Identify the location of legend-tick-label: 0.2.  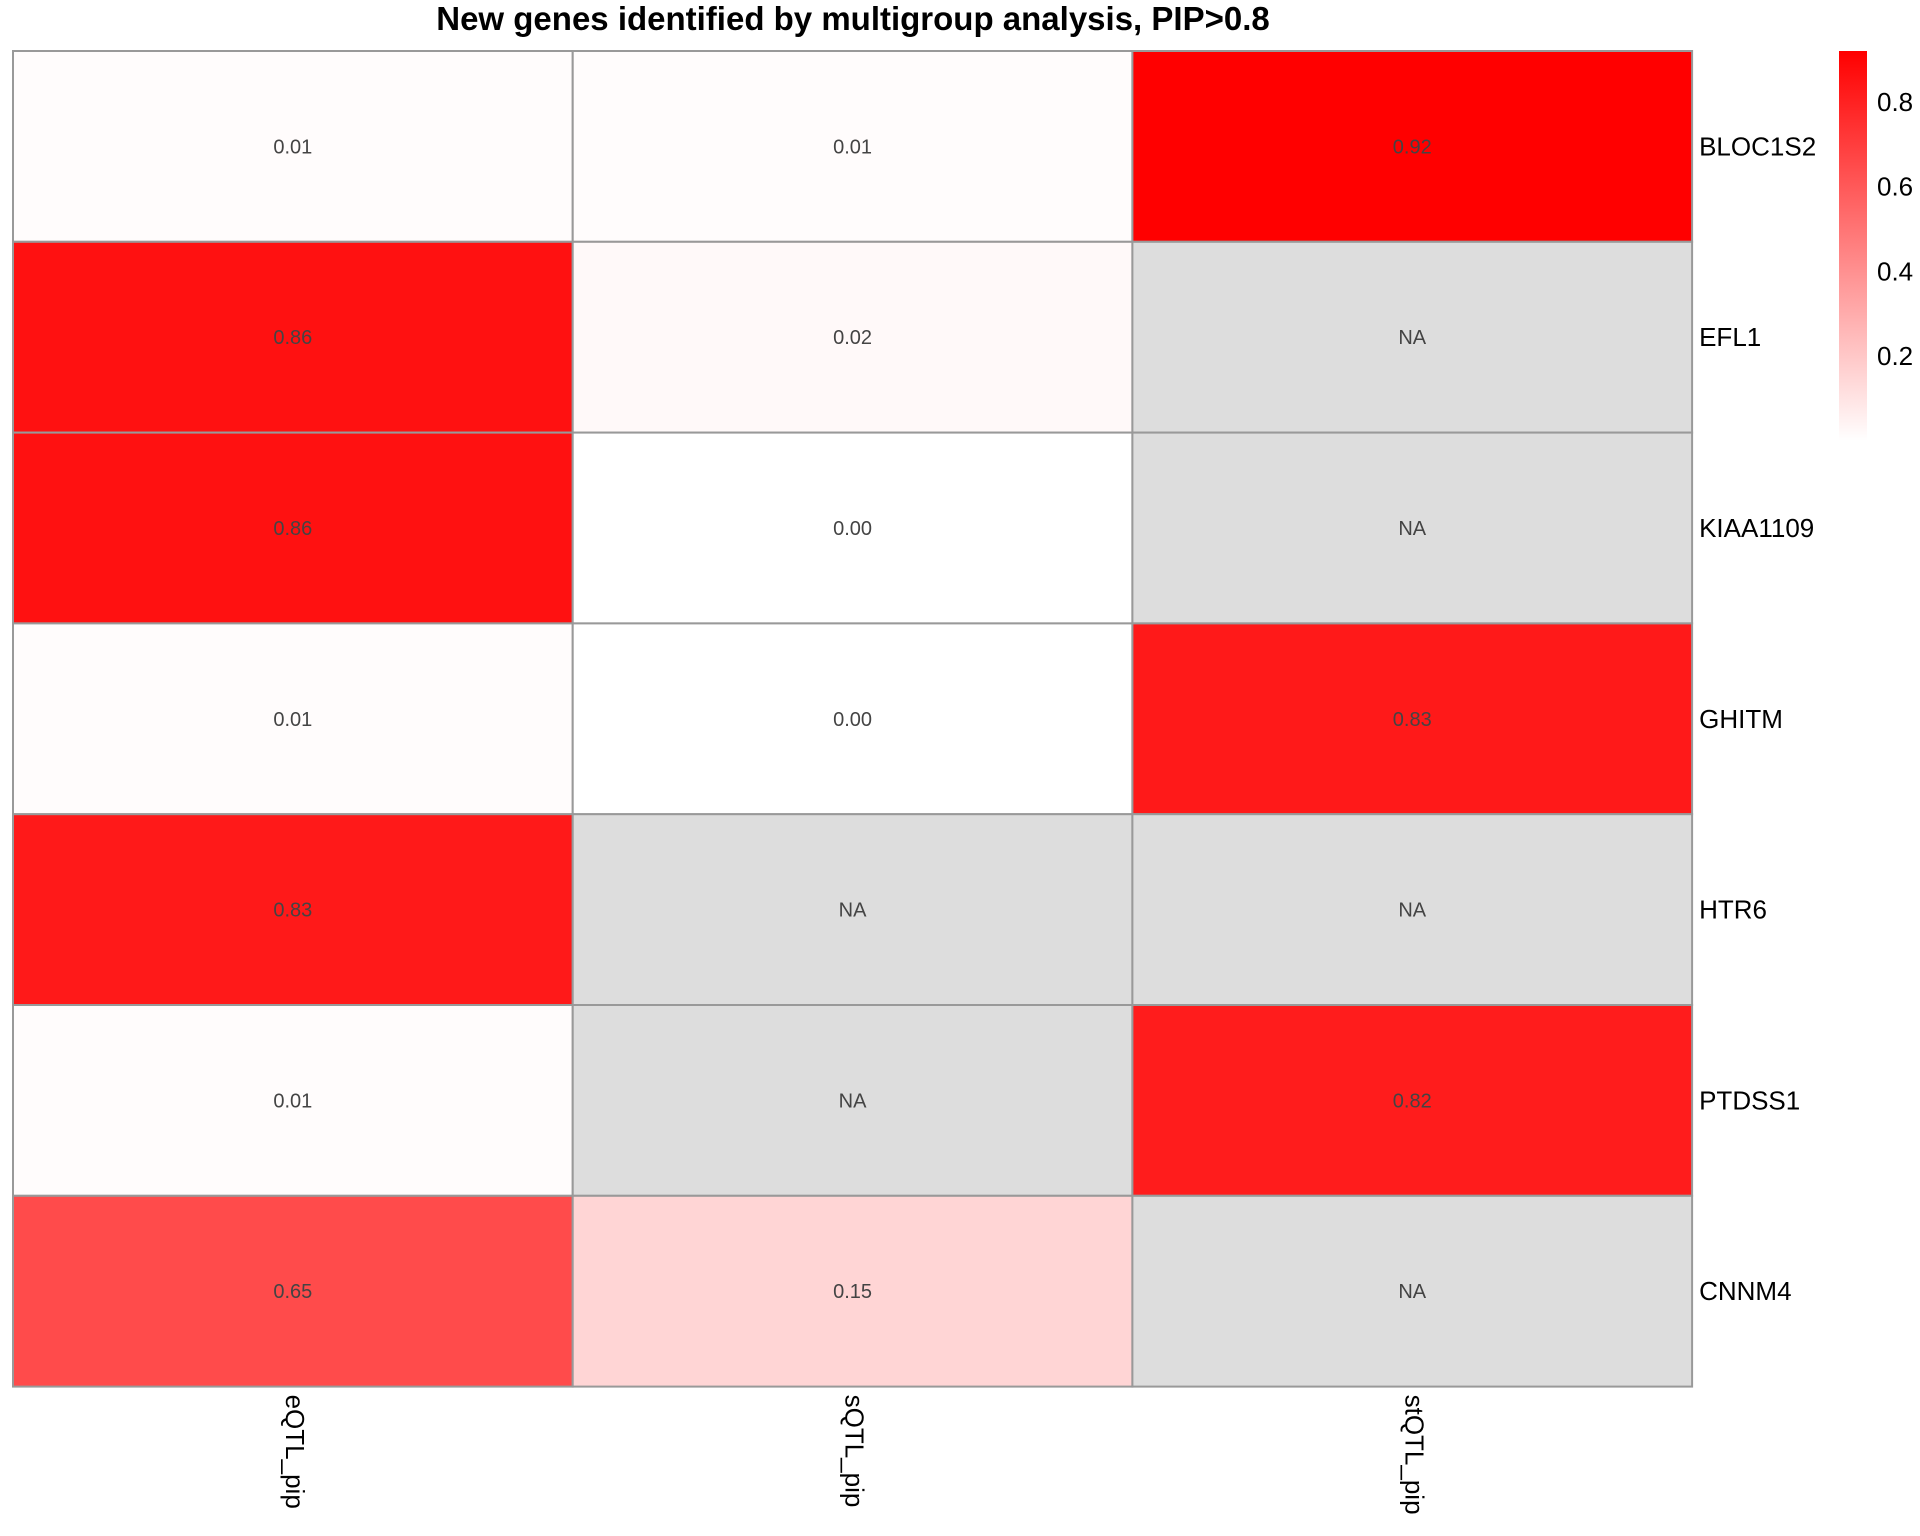
(1895, 356).